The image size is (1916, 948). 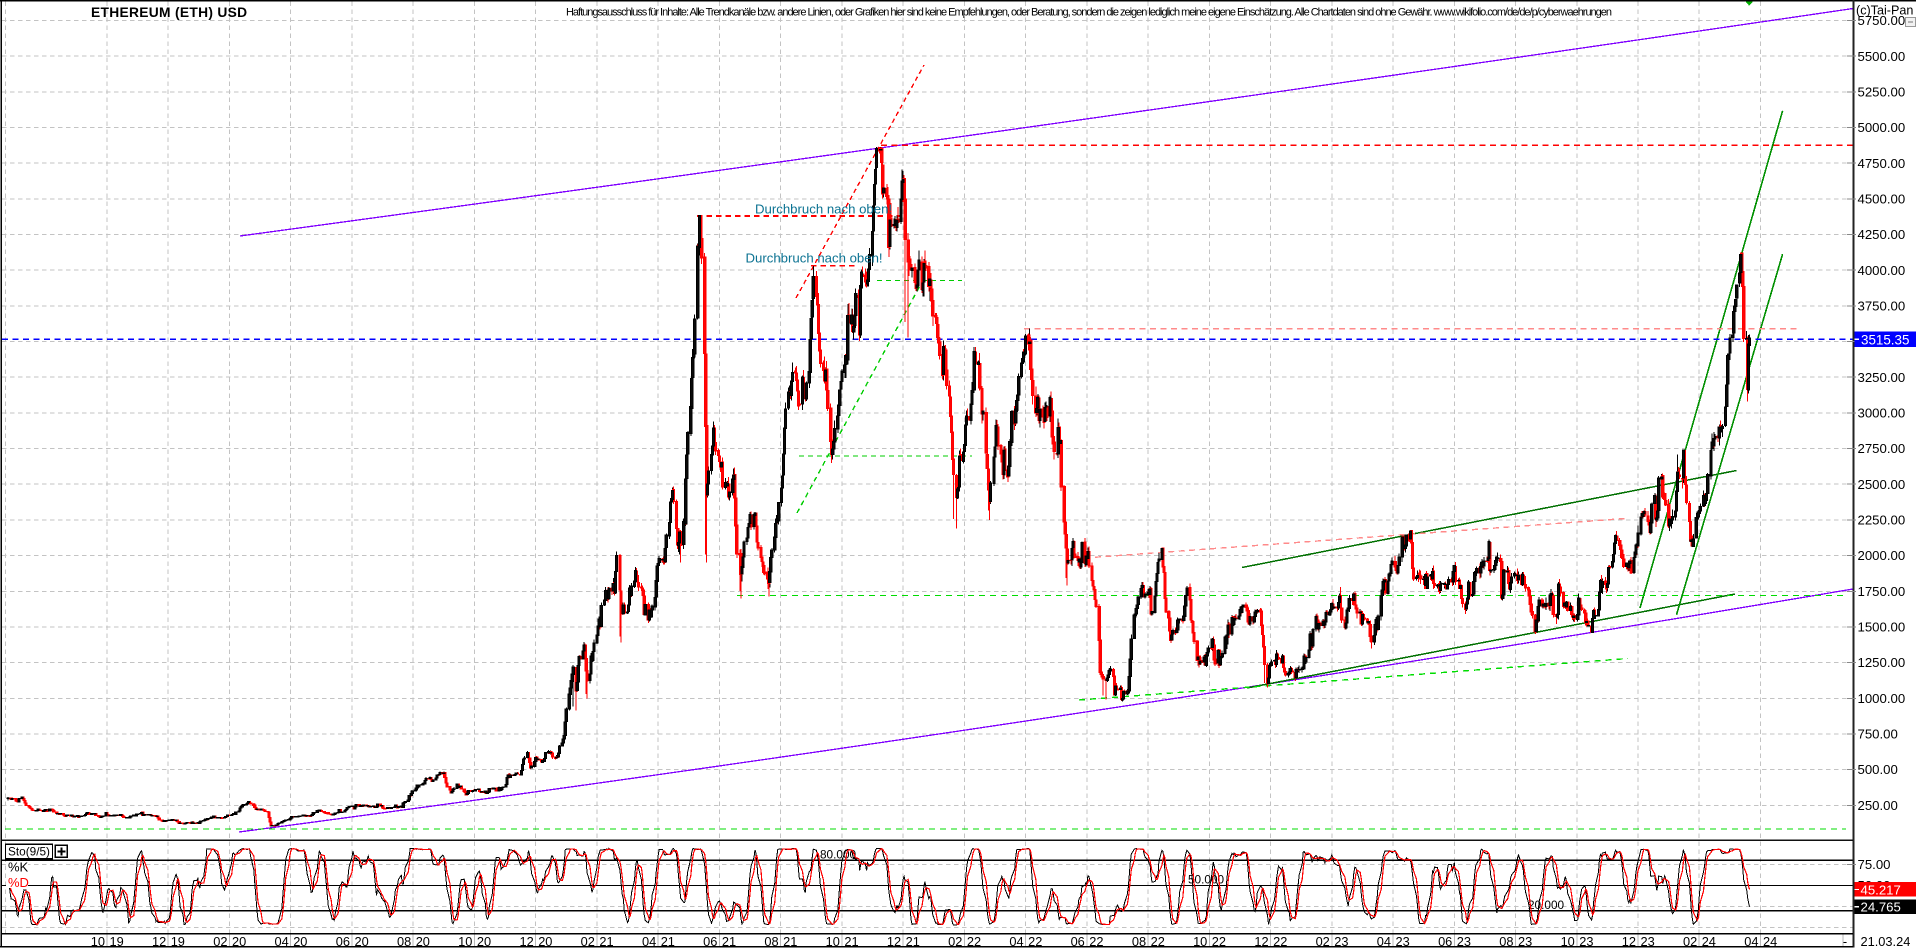 What do you see at coordinates (1882, 662) in the screenshot?
I see `svg-text: 1250.00` at bounding box center [1882, 662].